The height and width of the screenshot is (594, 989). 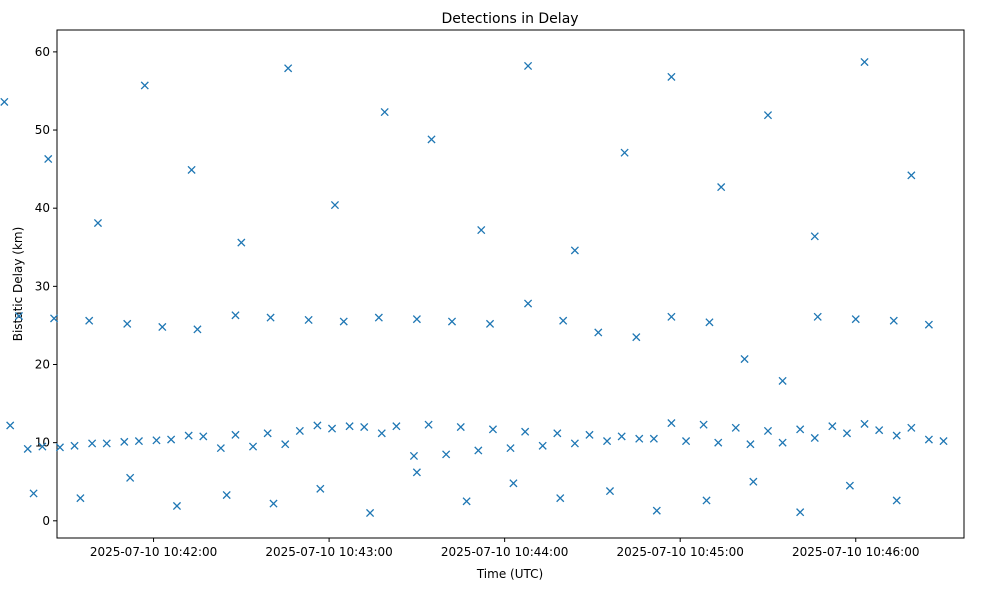 I want to click on y-axis-ticks: 0 10 20 30 40 50 60, so click(x=46, y=286).